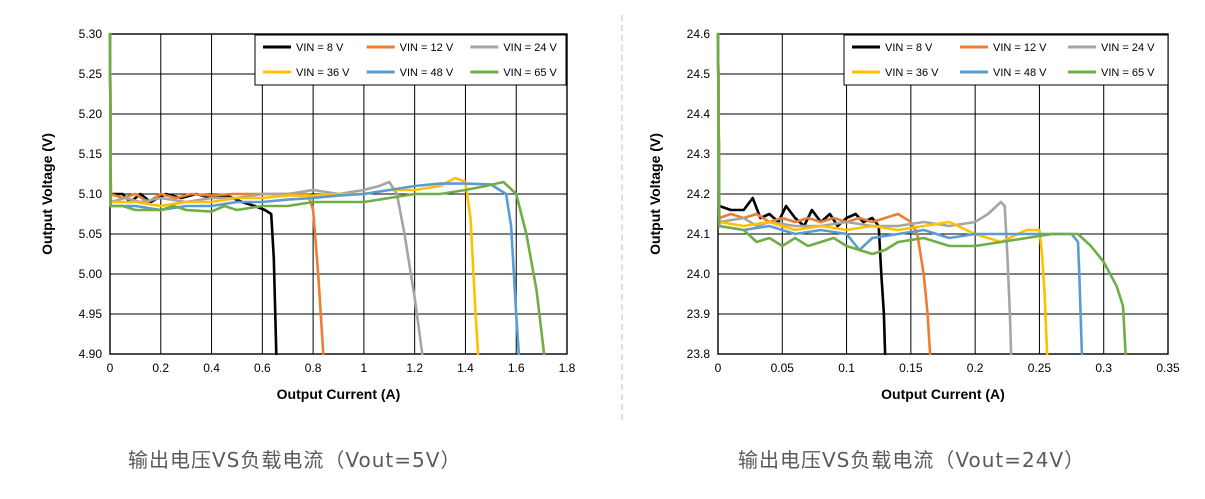 Image resolution: width=1205 pixels, height=499 pixels. I want to click on right-y-tick-label: 24.2, so click(699, 194).